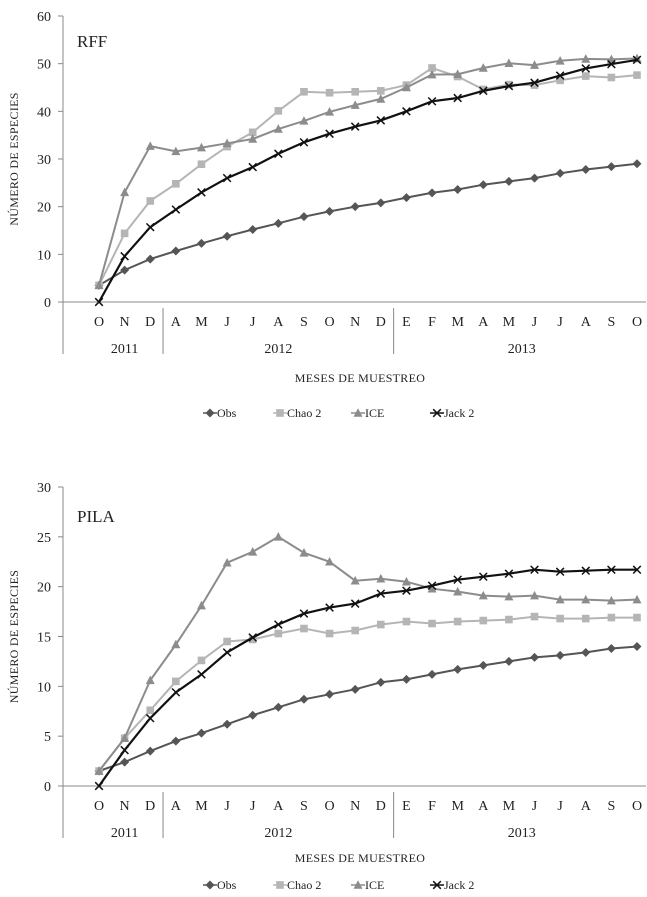  I want to click on y-axis-title: NÚMERO DE ESPECIES, so click(14, 636).